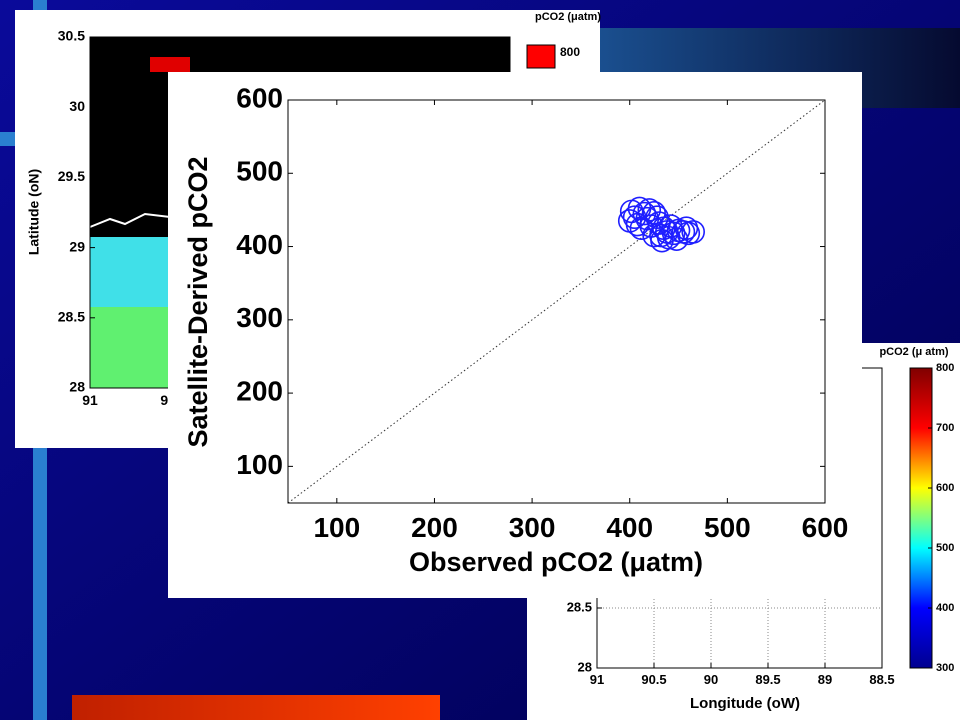 This screenshot has height=720, width=960. What do you see at coordinates (336, 527) in the screenshot?
I see `x-tick-label: 100` at bounding box center [336, 527].